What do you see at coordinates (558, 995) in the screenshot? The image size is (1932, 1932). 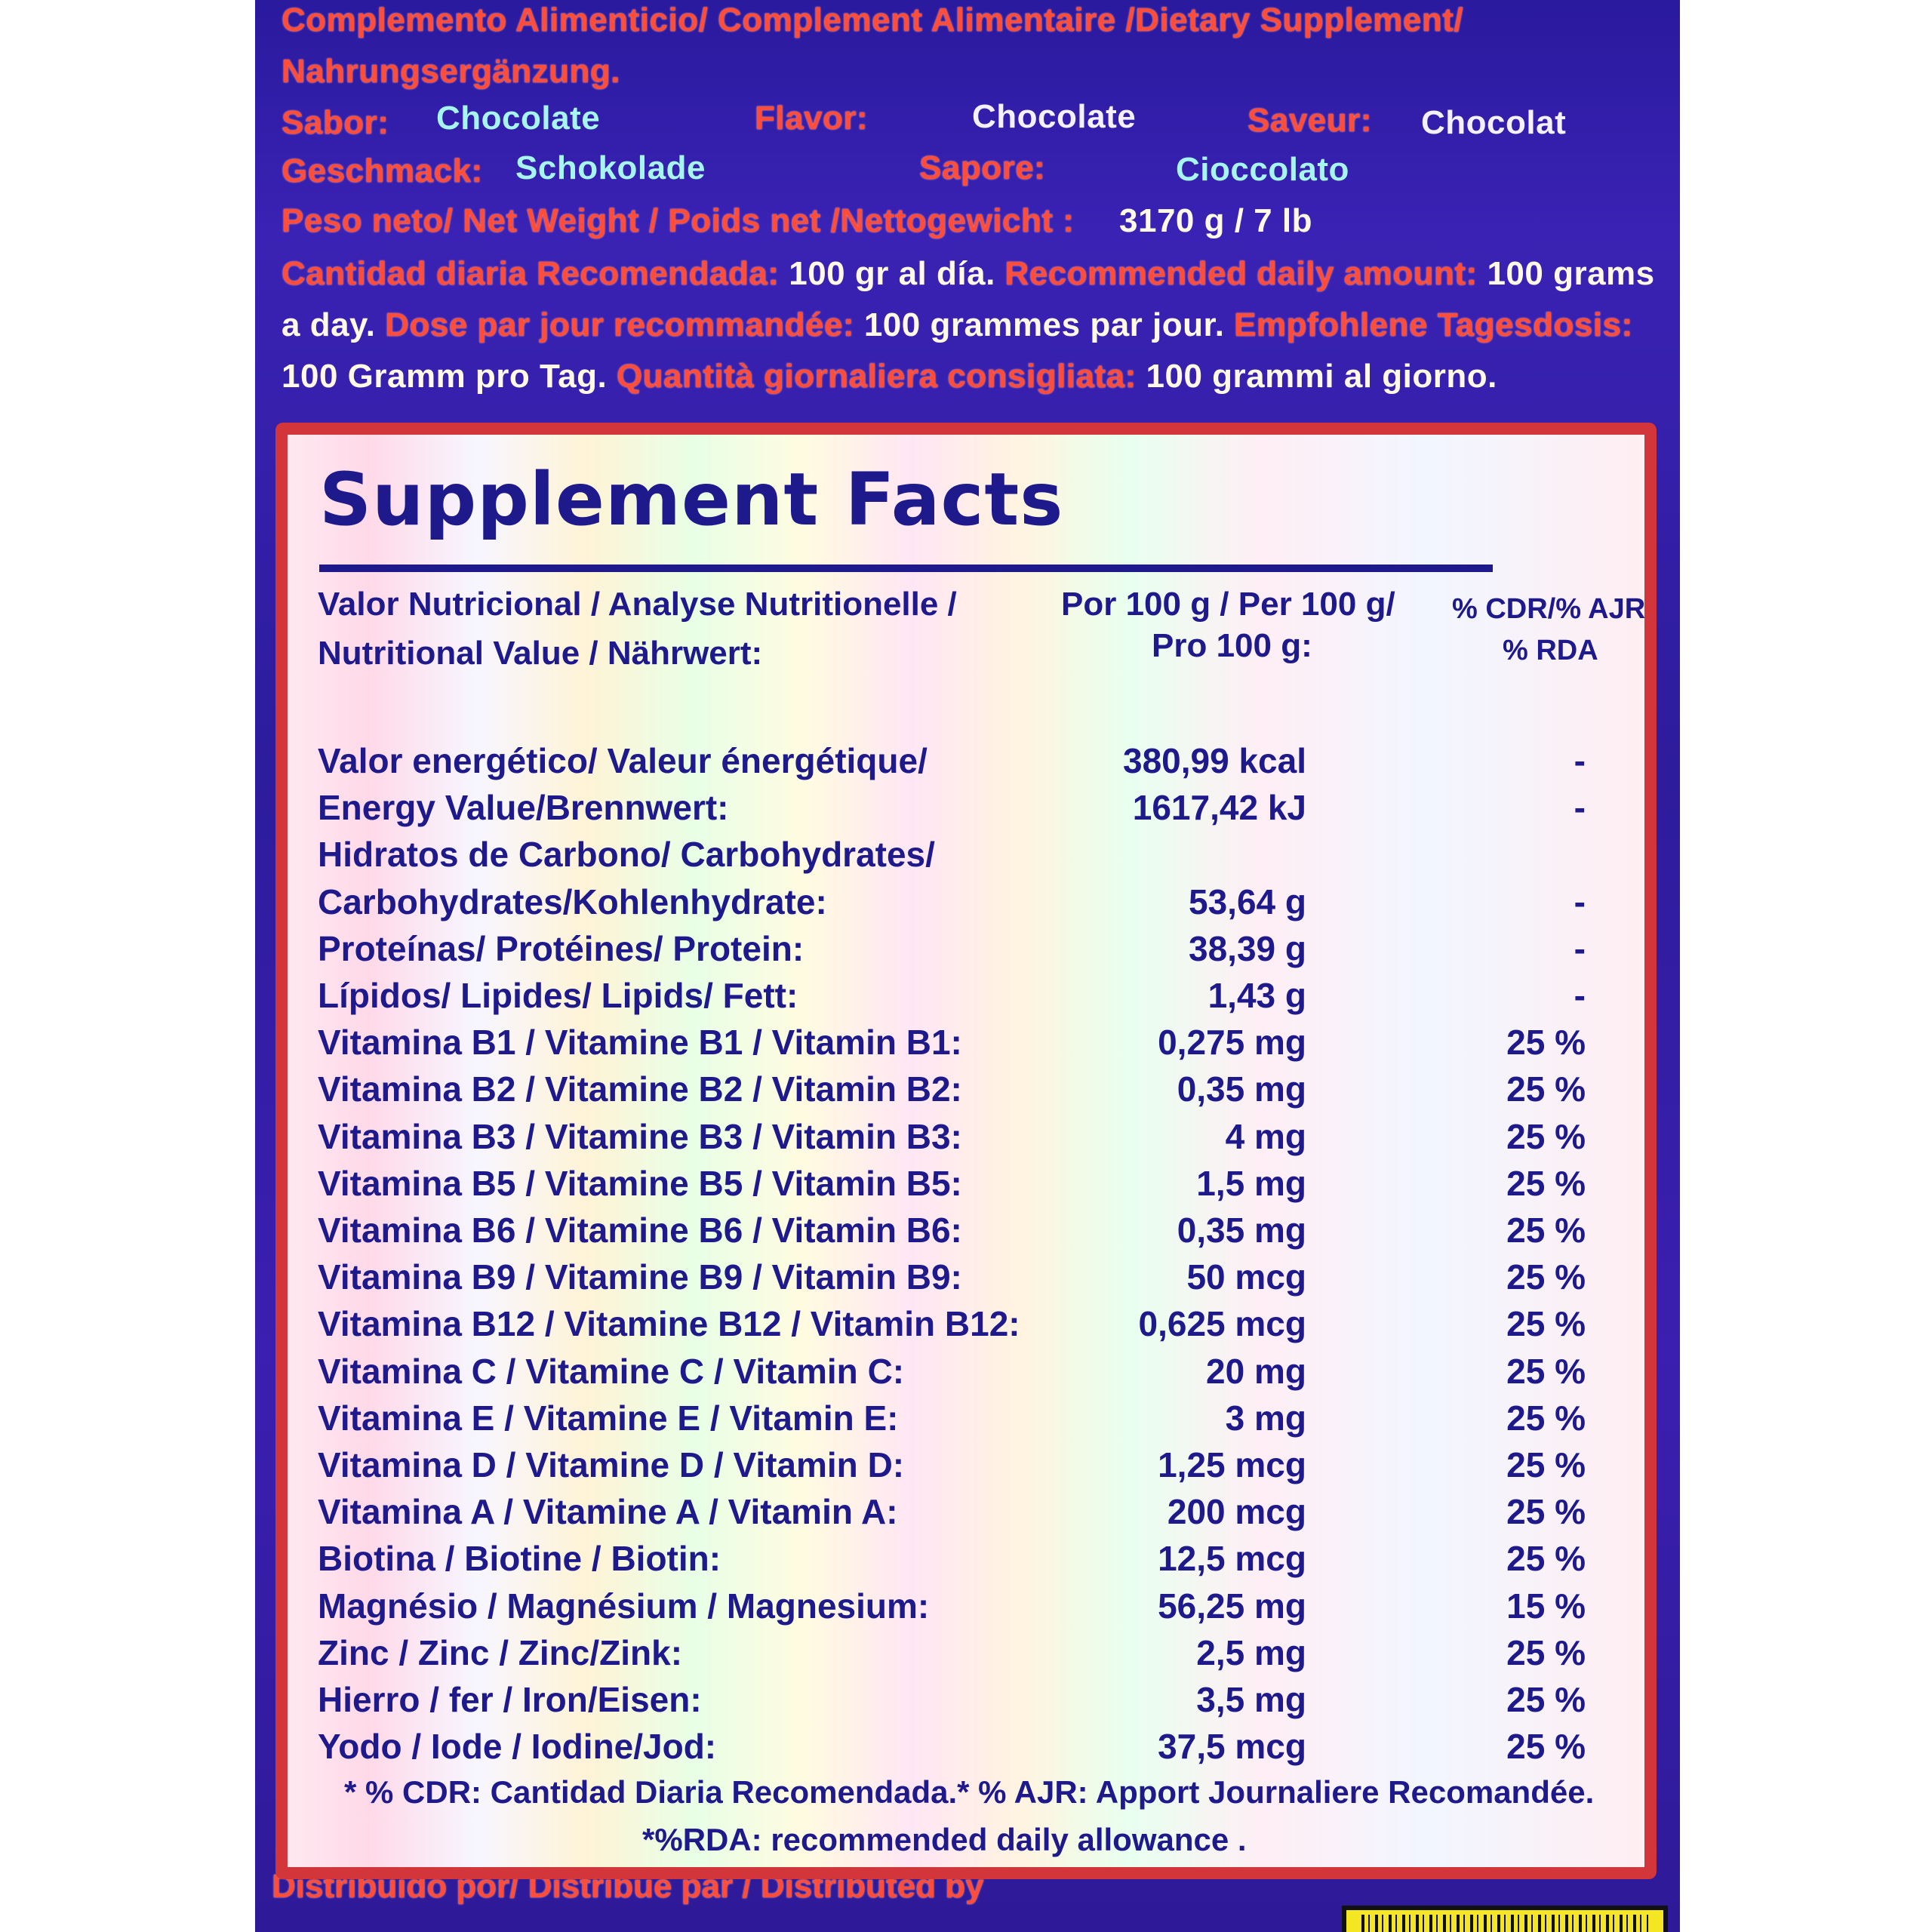 I see `nutrient-name: Lípidos/ Lipides/ Lipids/ Fett:` at bounding box center [558, 995].